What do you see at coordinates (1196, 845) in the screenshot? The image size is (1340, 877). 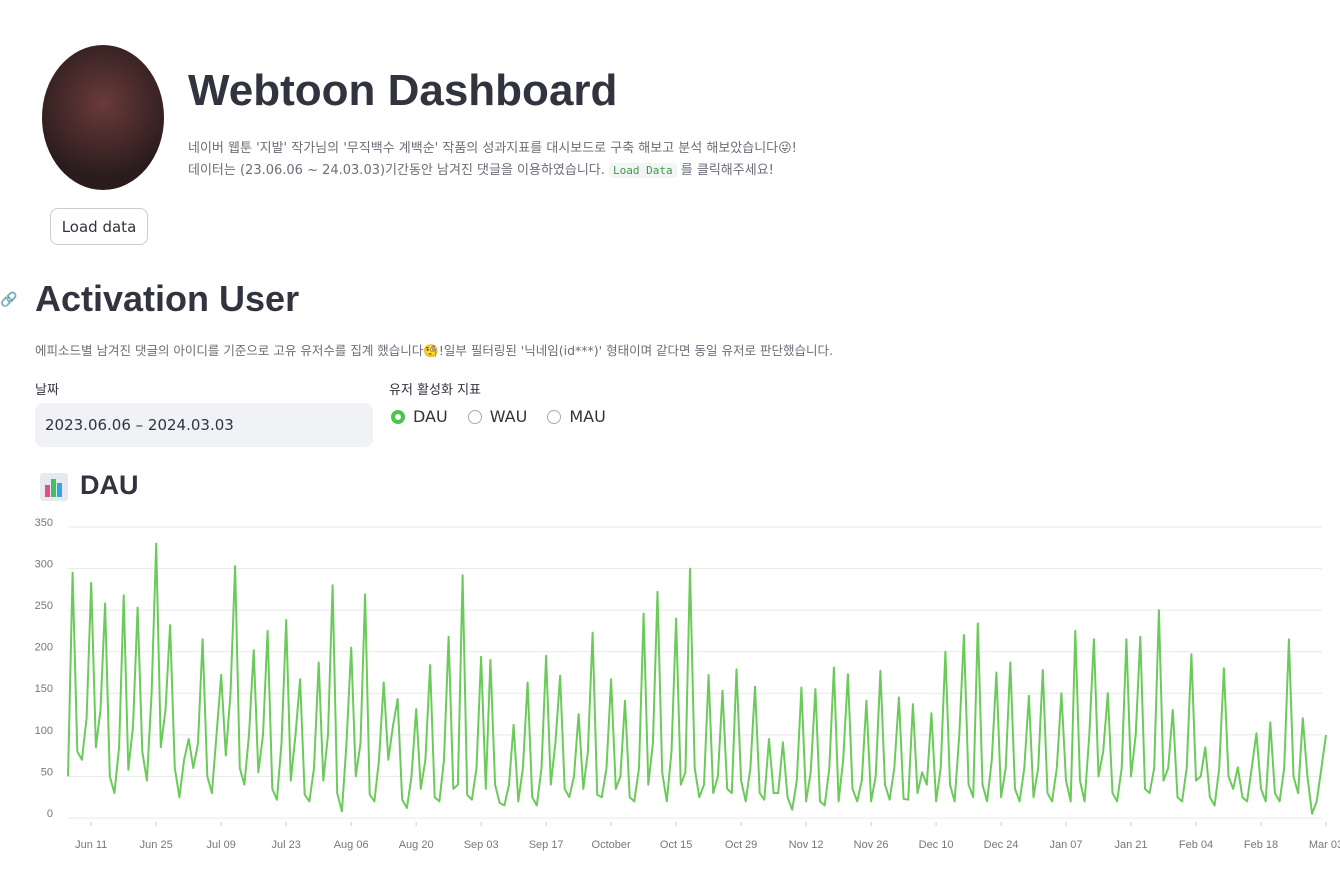 I see `x-tick-label: Feb 04` at bounding box center [1196, 845].